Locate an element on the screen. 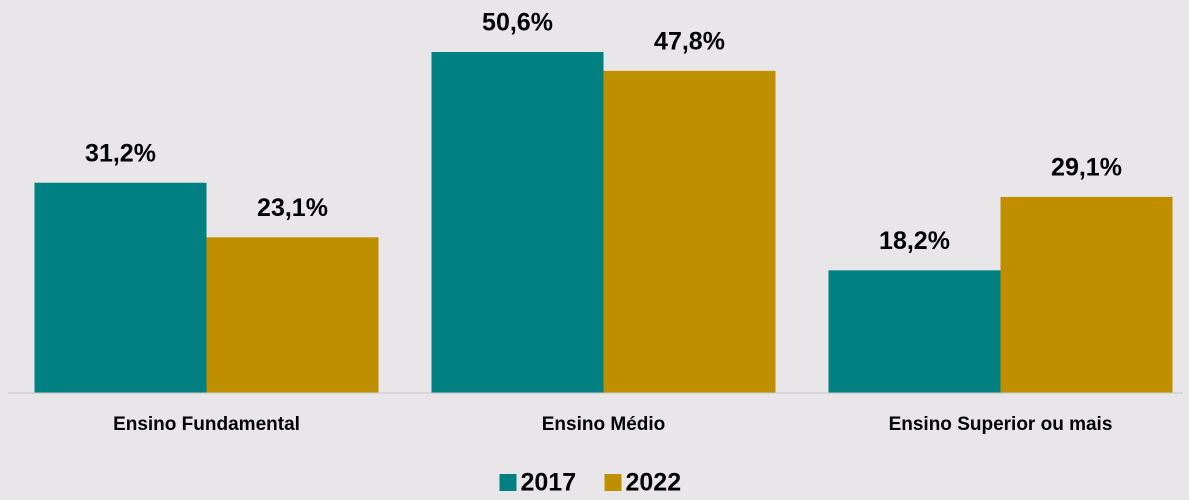  value-label: 18,2% is located at coordinates (914, 241).